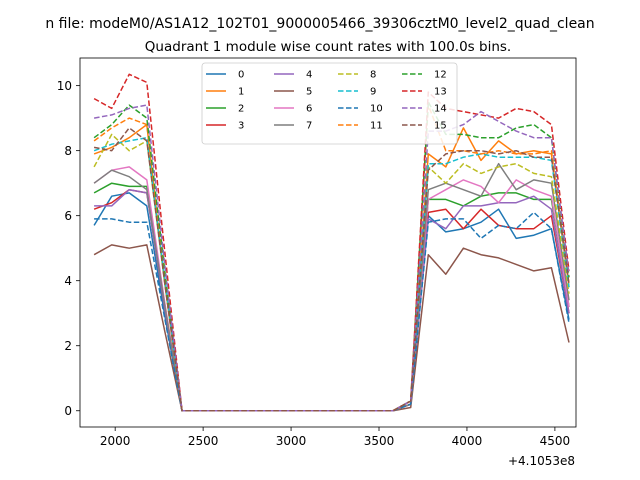 The image size is (640, 480). I want to click on y-tick-label-8: 8, so click(68, 151).